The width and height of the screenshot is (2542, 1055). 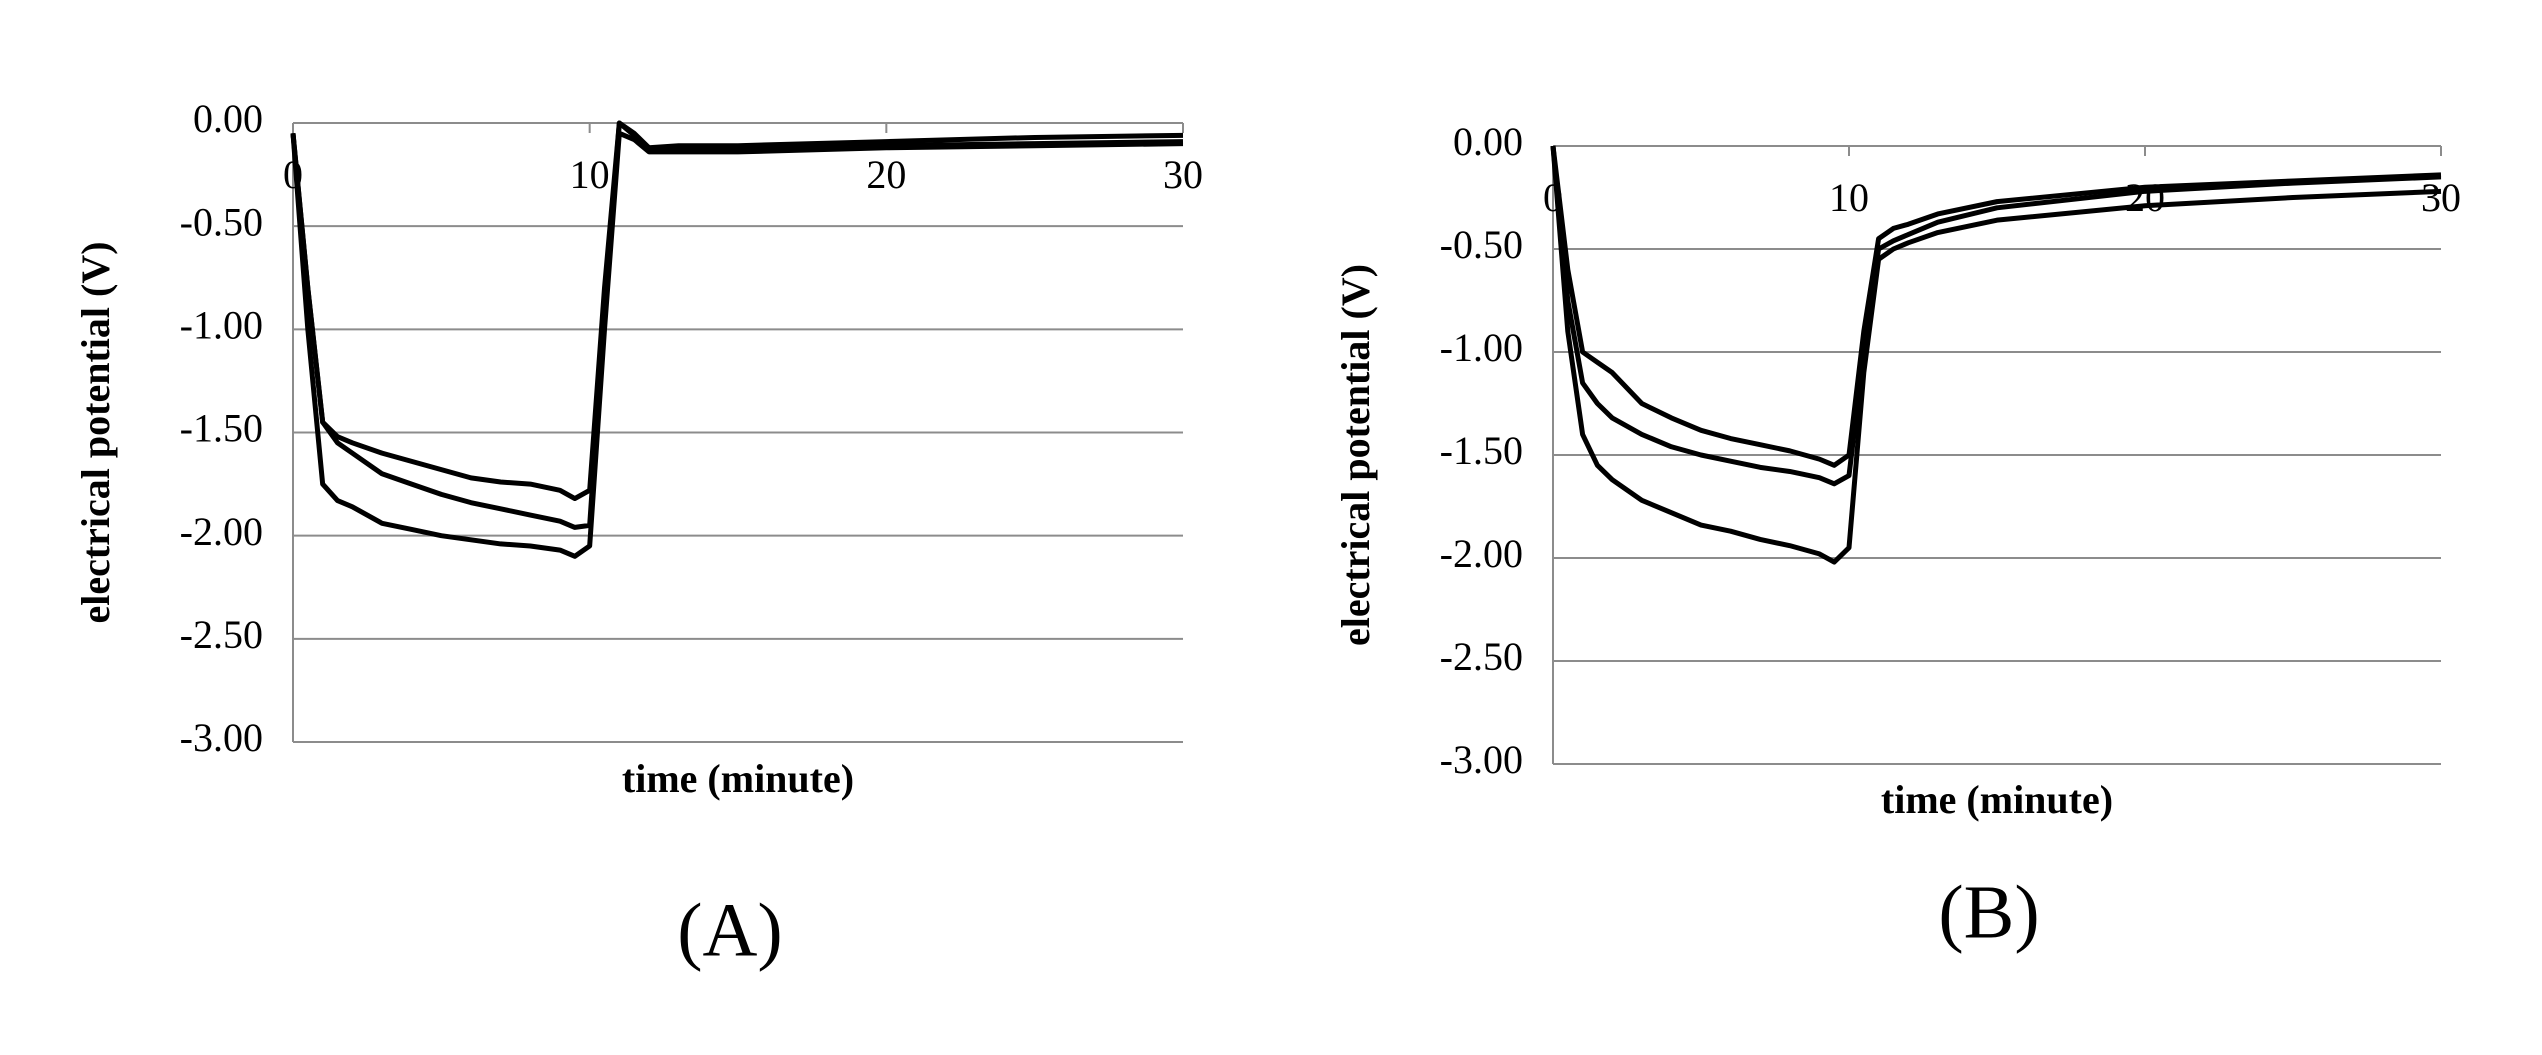 What do you see at coordinates (730, 930) in the screenshot?
I see `panel-title: (A)` at bounding box center [730, 930].